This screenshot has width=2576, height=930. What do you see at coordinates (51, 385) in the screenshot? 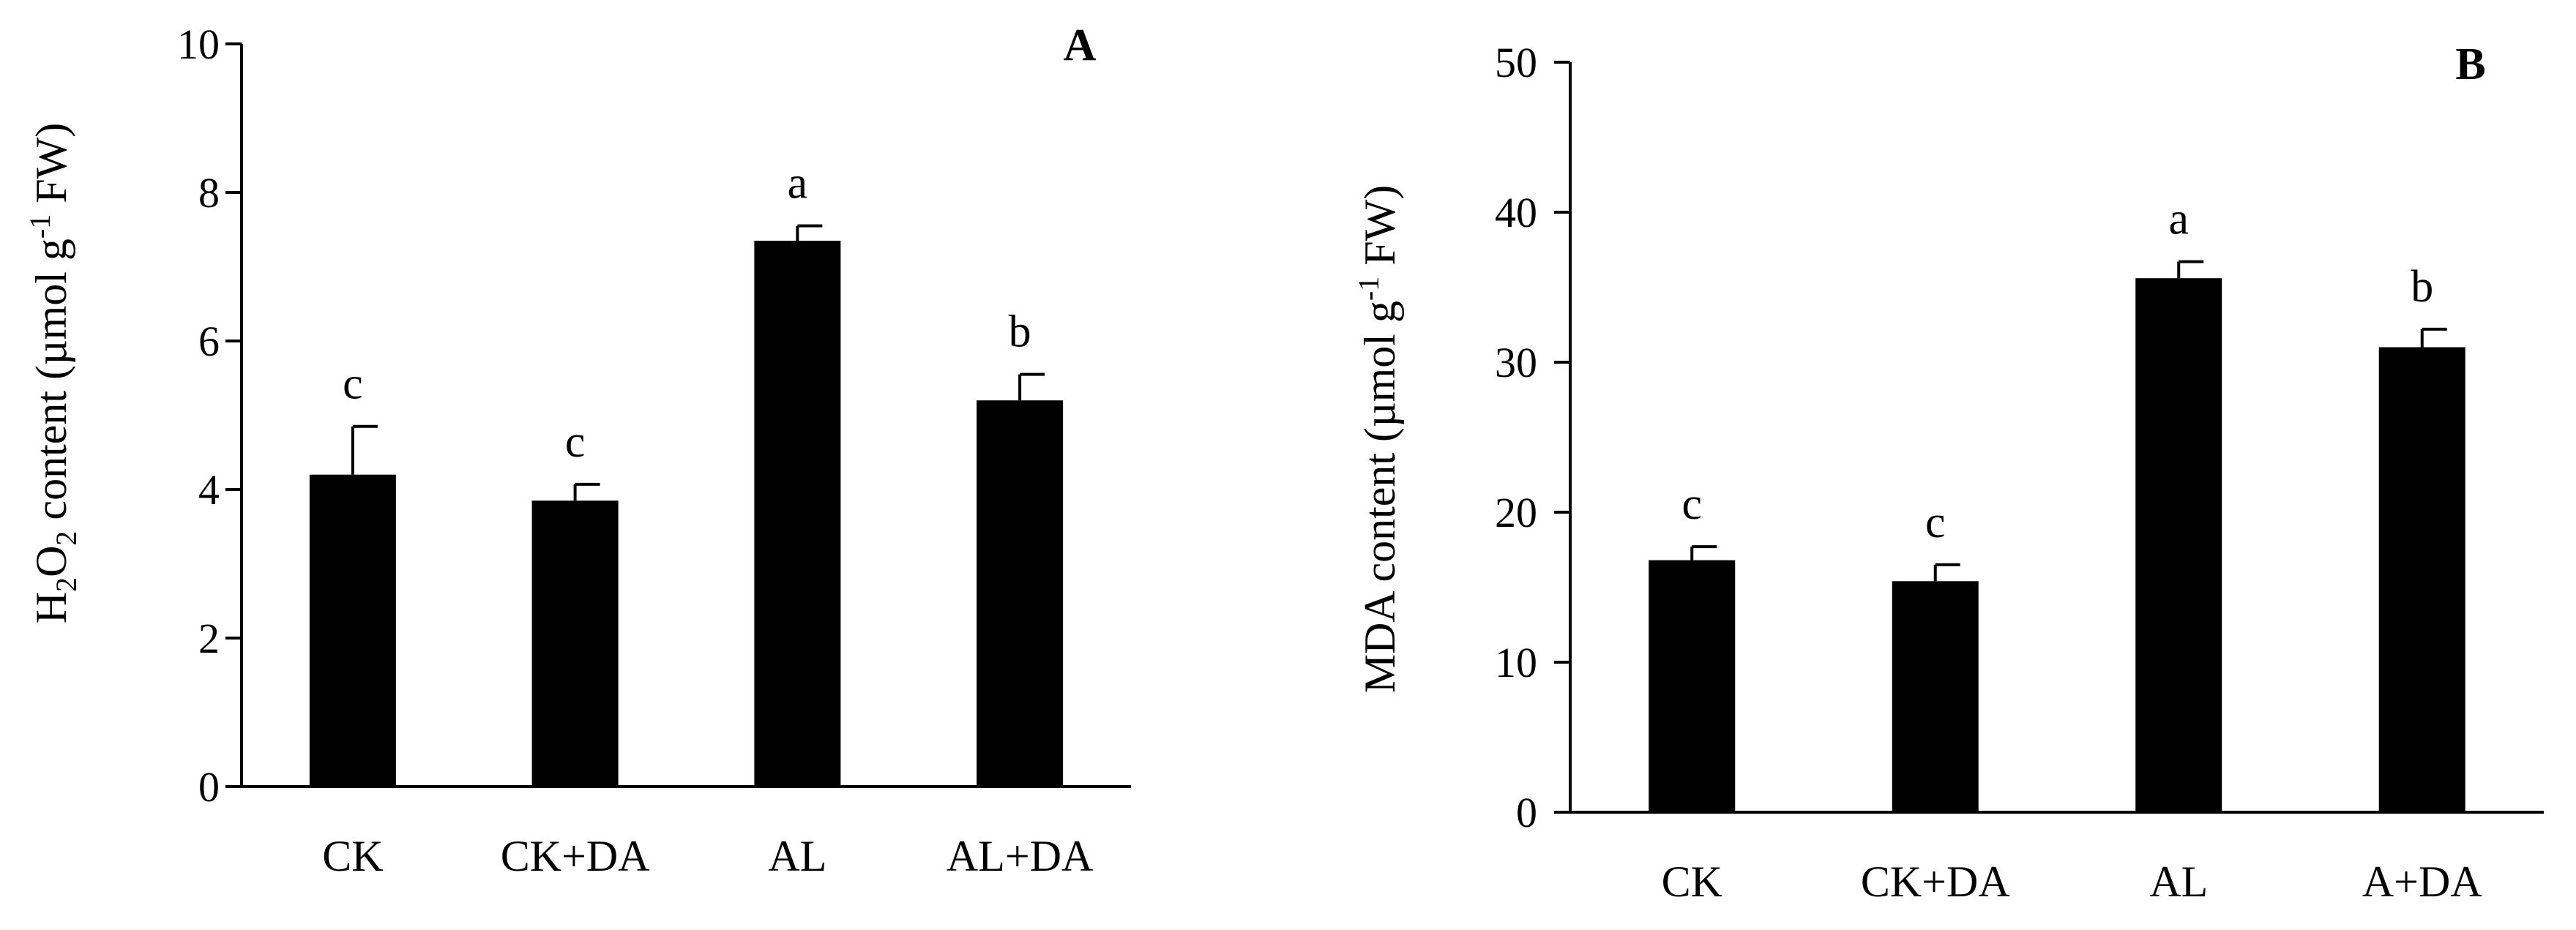
I see `y-title-part: content (µmol g` at bounding box center [51, 385].